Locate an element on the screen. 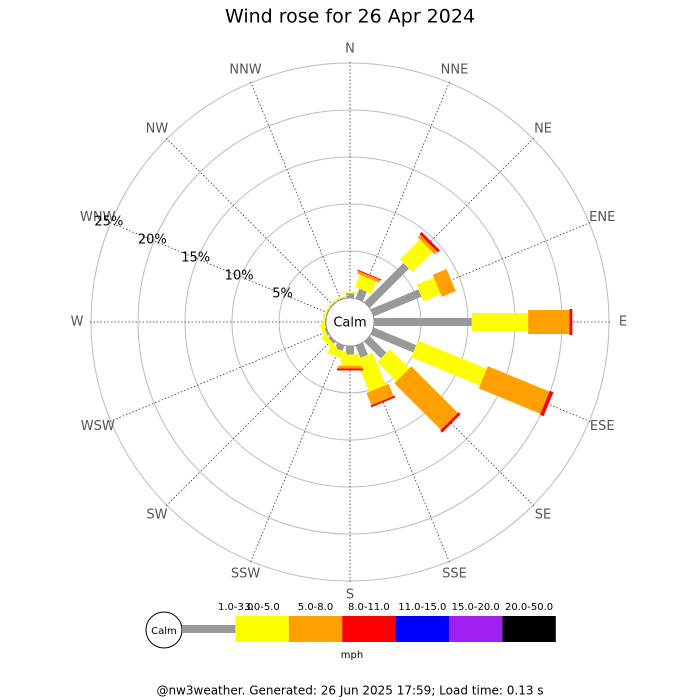 Image resolution: width=700 pixels, height=700 pixels. calm-label: Calm is located at coordinates (349, 323).